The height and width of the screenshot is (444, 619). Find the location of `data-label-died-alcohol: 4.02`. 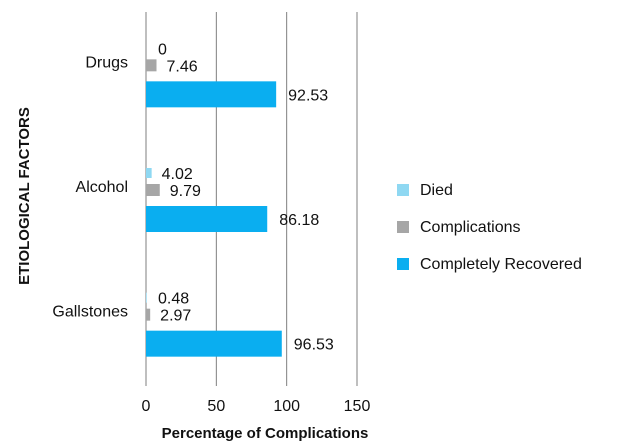

data-label-died-alcohol: 4.02 is located at coordinates (177, 174).